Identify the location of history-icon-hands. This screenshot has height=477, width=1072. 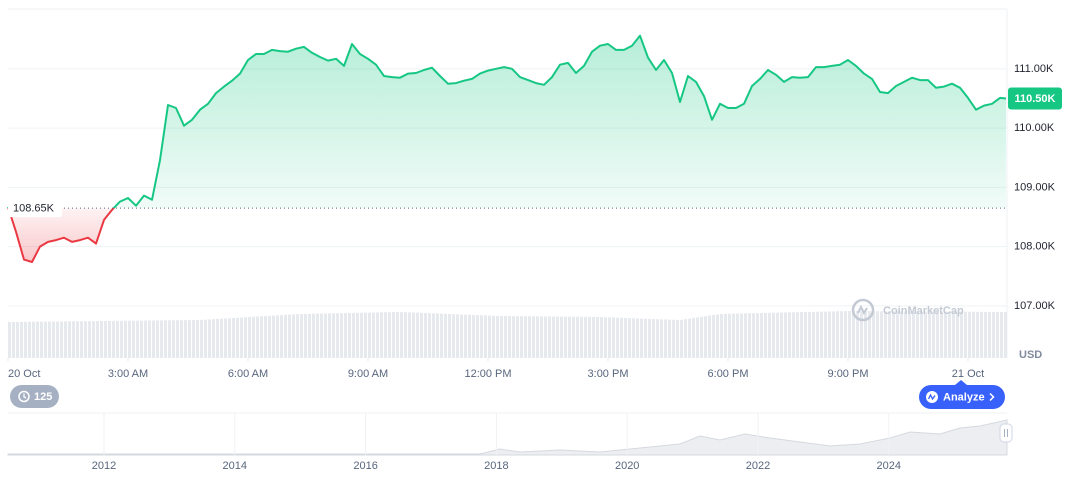
(25, 396).